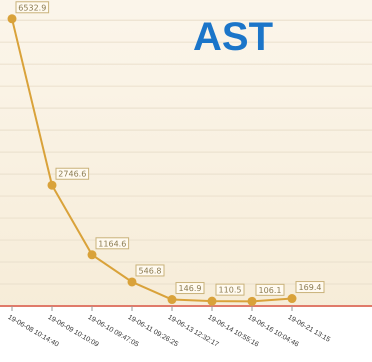  What do you see at coordinates (270, 290) in the screenshot?
I see `data-label: 106.1` at bounding box center [270, 290].